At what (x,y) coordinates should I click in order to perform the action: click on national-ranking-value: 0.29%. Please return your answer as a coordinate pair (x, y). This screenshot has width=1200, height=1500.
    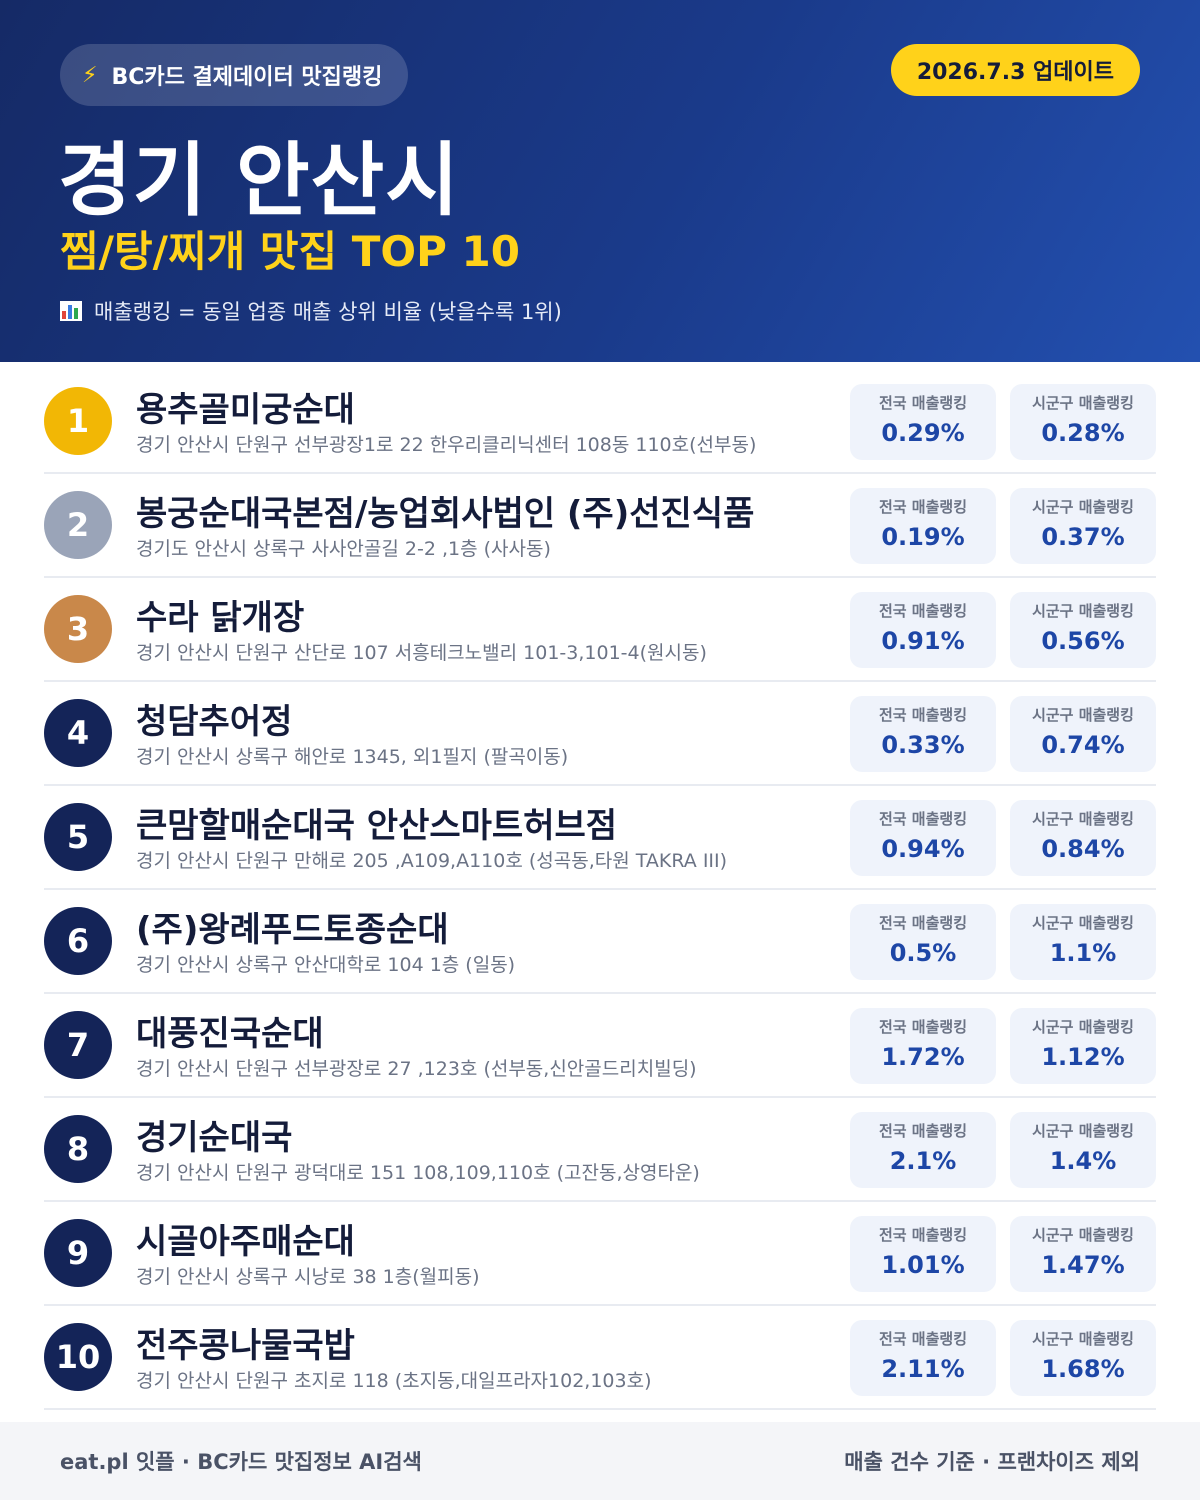
    Looking at the image, I should click on (923, 433).